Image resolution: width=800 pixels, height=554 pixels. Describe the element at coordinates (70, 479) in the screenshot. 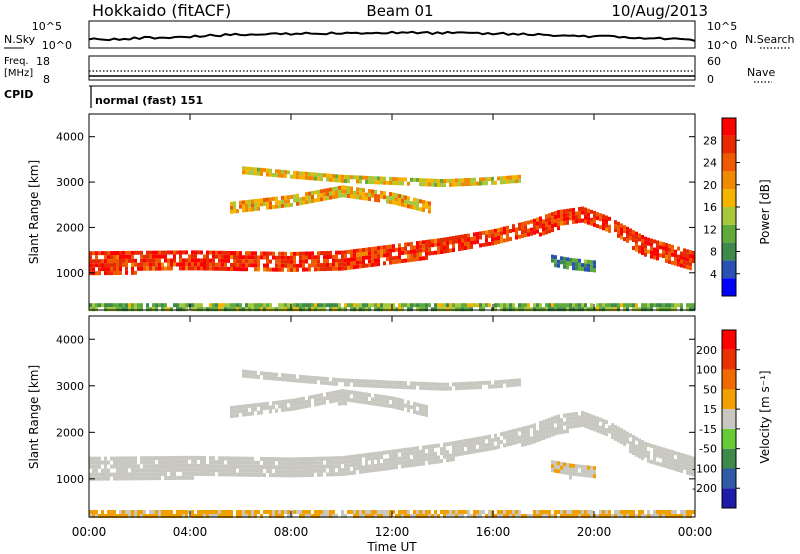

I see `y-tick-label: 1000` at that location.